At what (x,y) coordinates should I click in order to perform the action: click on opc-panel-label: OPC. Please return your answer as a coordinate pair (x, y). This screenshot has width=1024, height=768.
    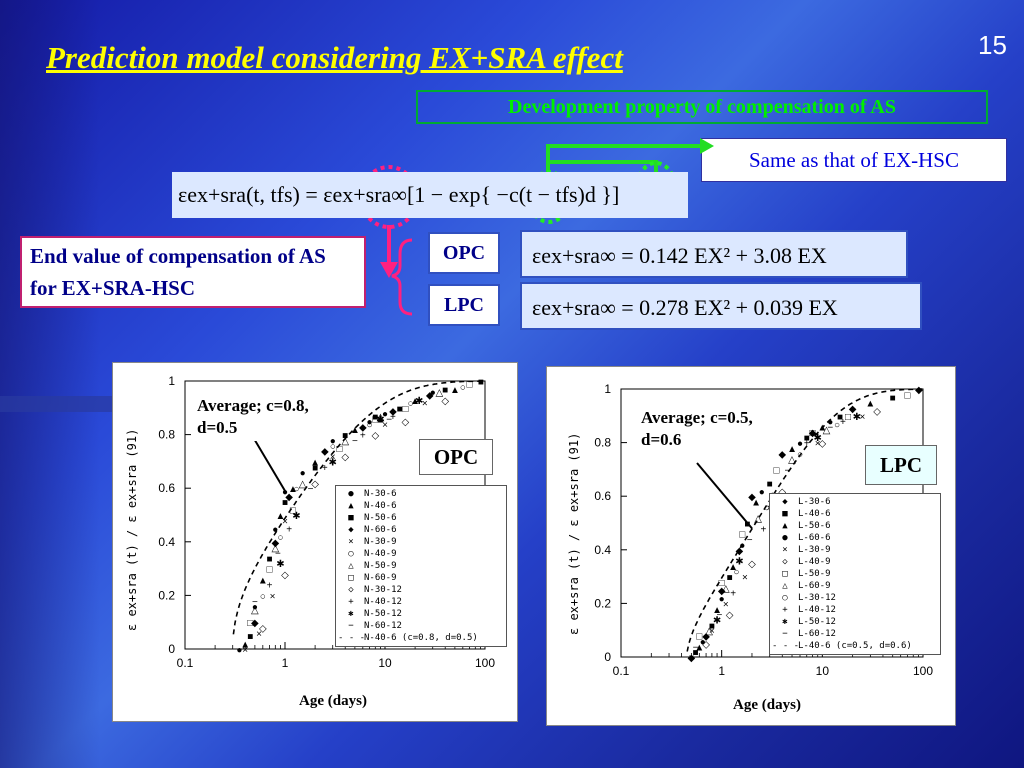
    Looking at the image, I should click on (456, 457).